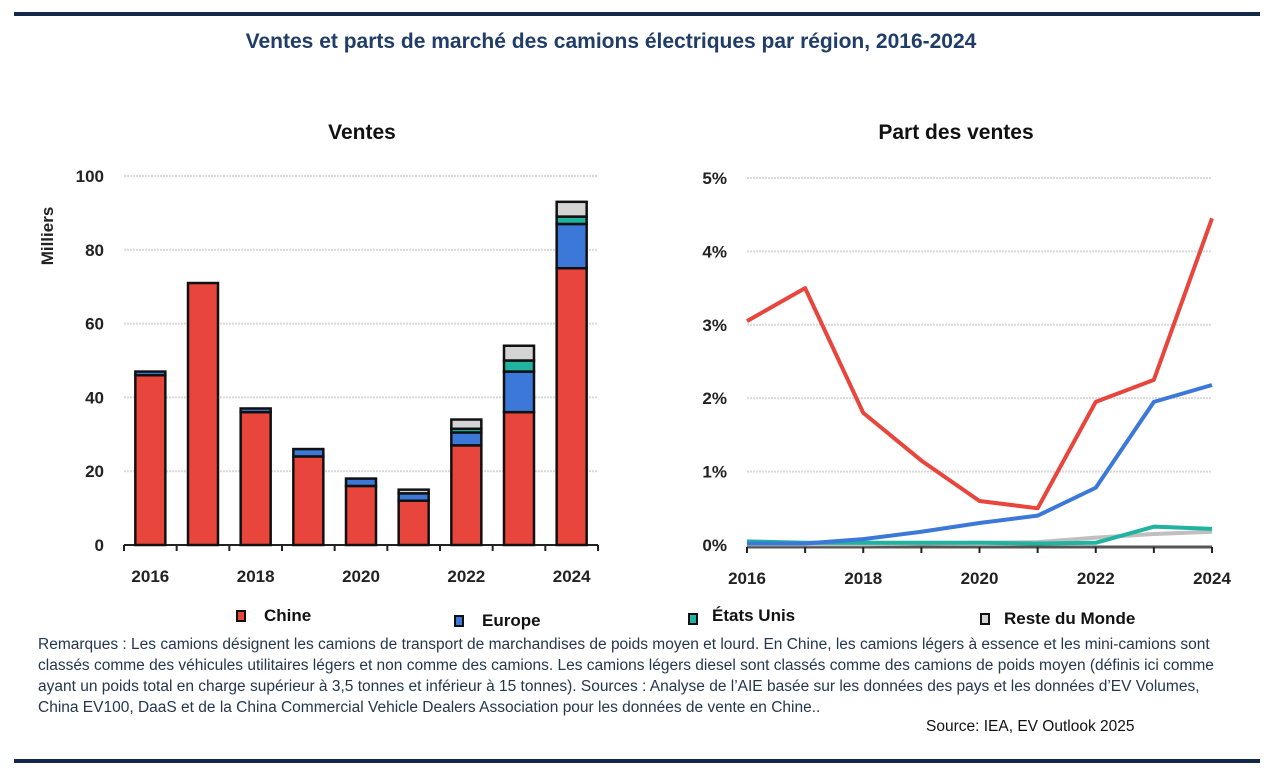 The width and height of the screenshot is (1288, 776). What do you see at coordinates (361, 482) in the screenshot?
I see `bar-europe-2020` at bounding box center [361, 482].